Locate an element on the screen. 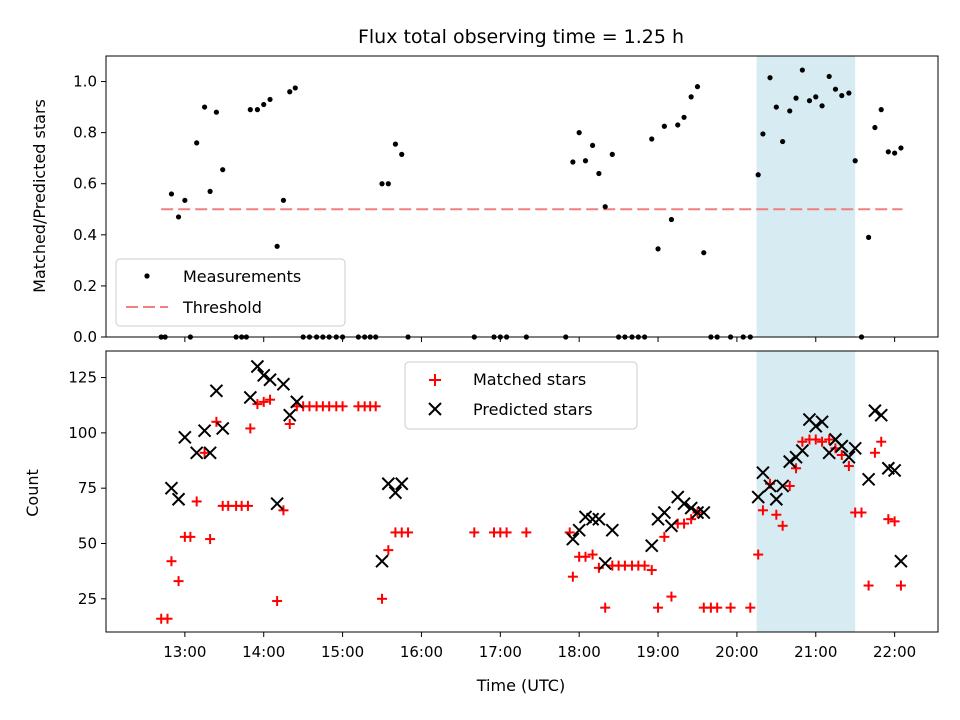 The width and height of the screenshot is (960, 720). legend-matched-marker is located at coordinates (435, 380).